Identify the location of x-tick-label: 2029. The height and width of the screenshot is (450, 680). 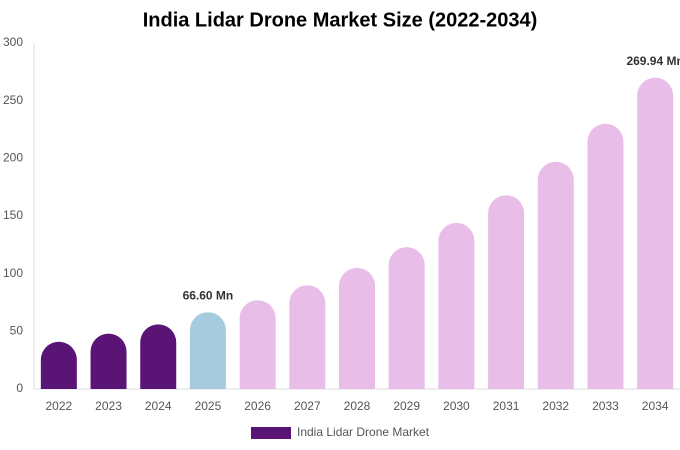
(406, 406).